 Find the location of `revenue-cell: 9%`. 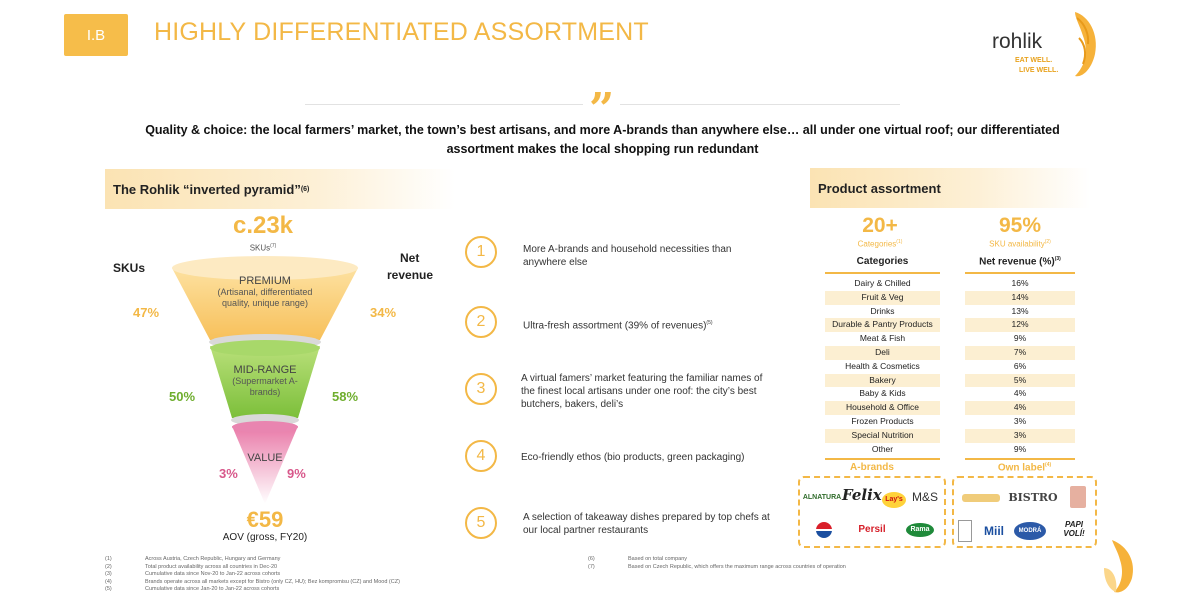

revenue-cell: 9% is located at coordinates (1020, 448).